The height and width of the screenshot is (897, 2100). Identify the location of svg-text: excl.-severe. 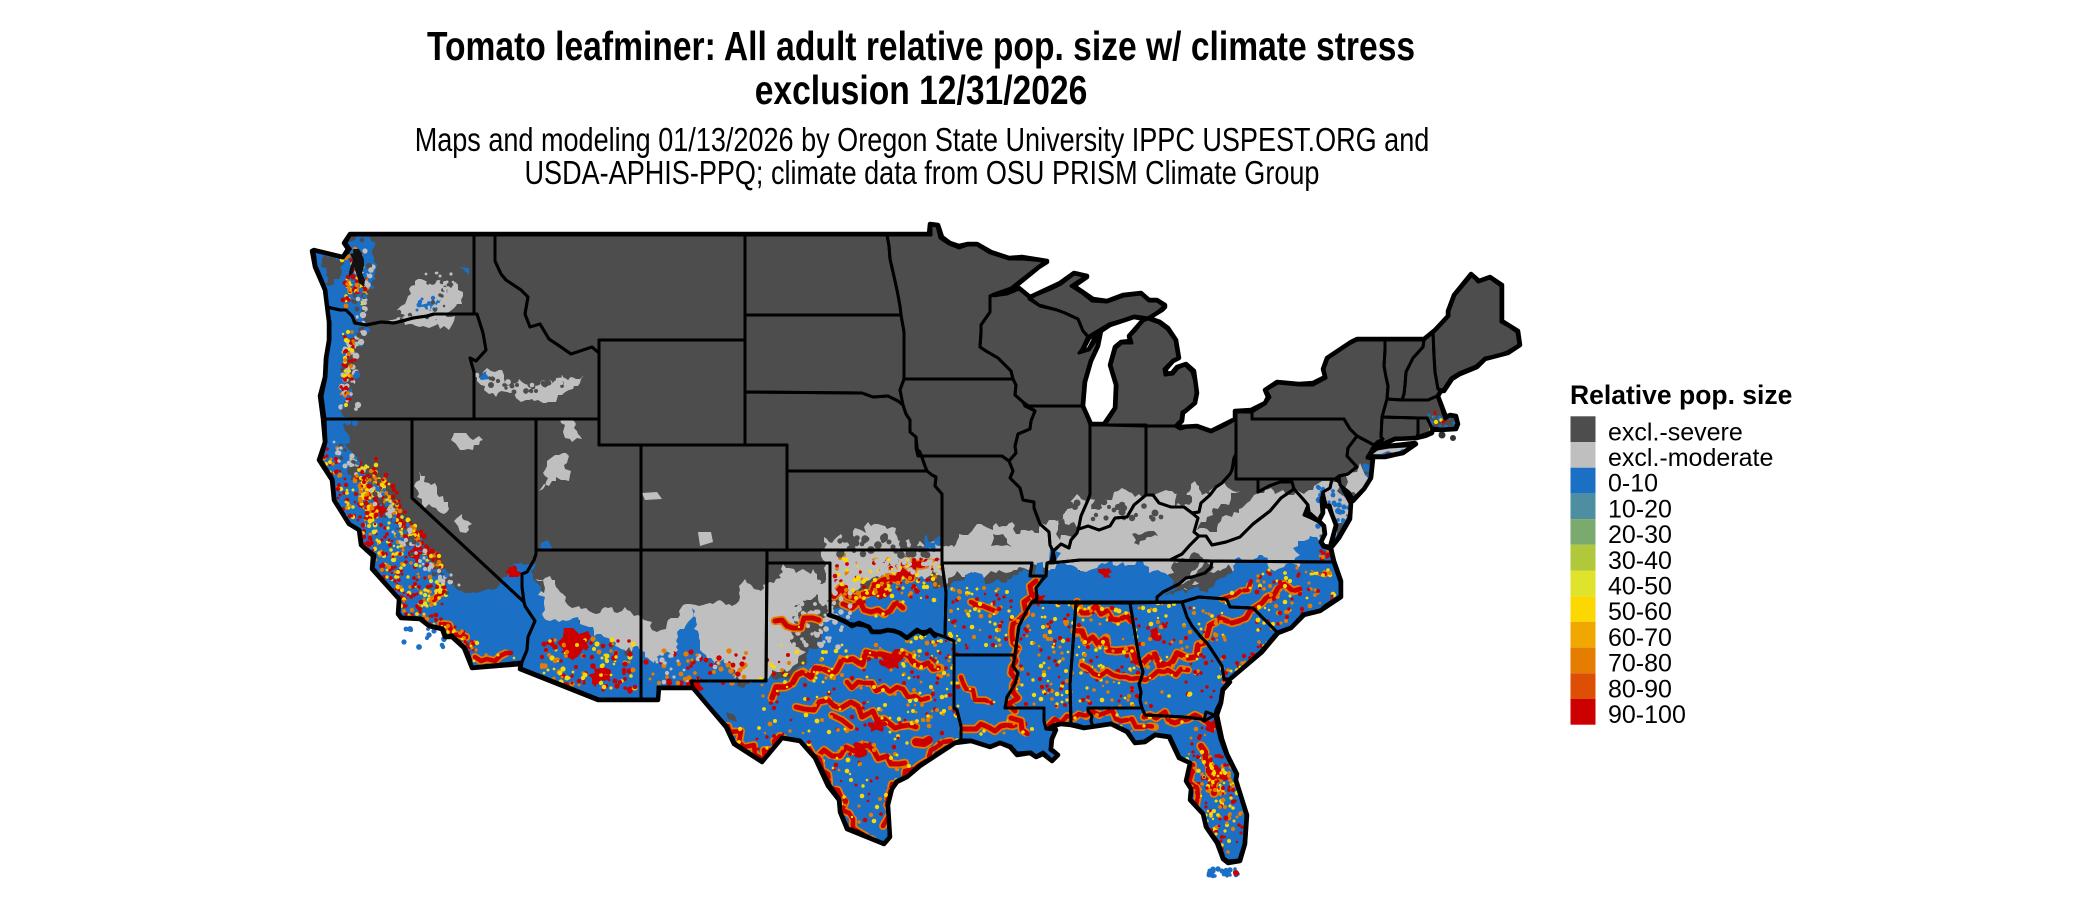
(1675, 432).